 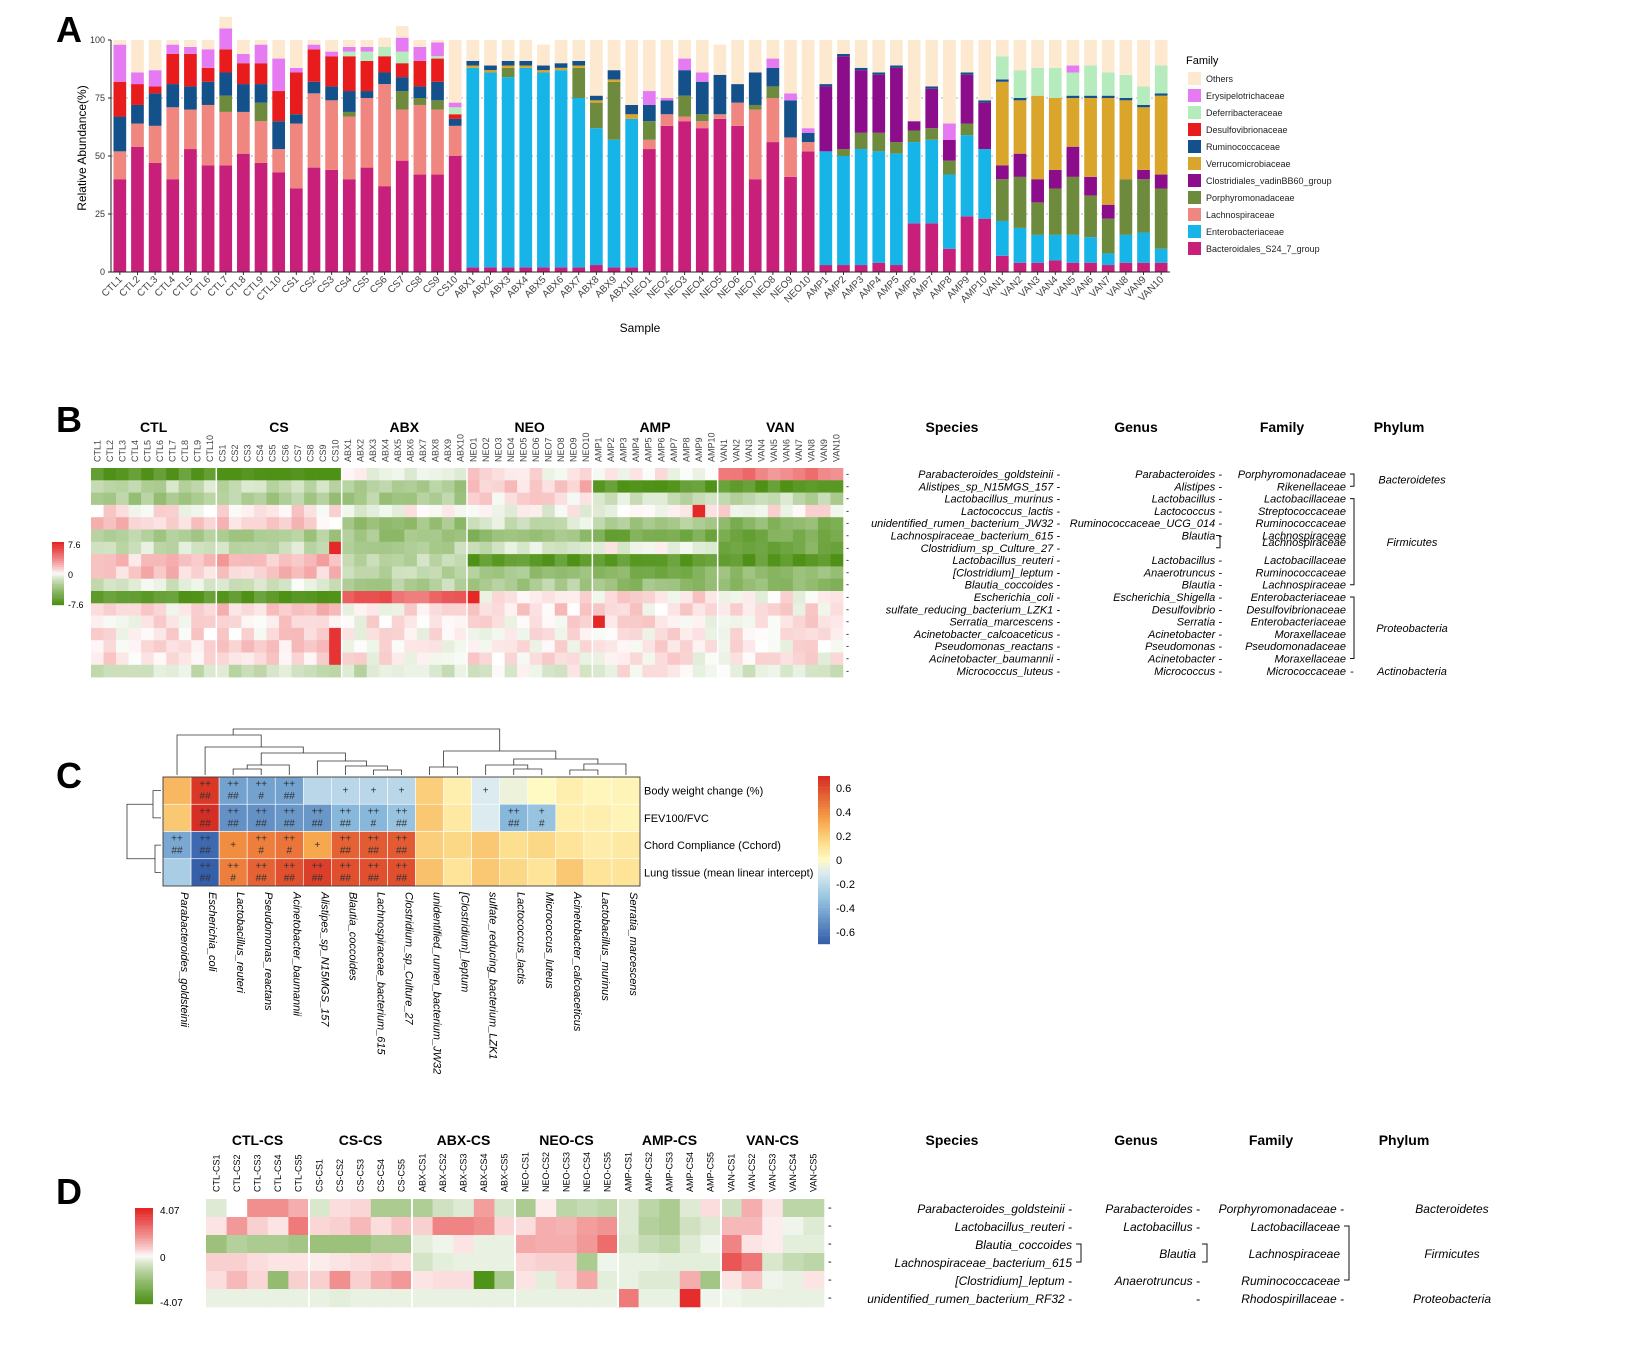 What do you see at coordinates (674, 449) in the screenshot?
I see `column-label: AMP7` at bounding box center [674, 449].